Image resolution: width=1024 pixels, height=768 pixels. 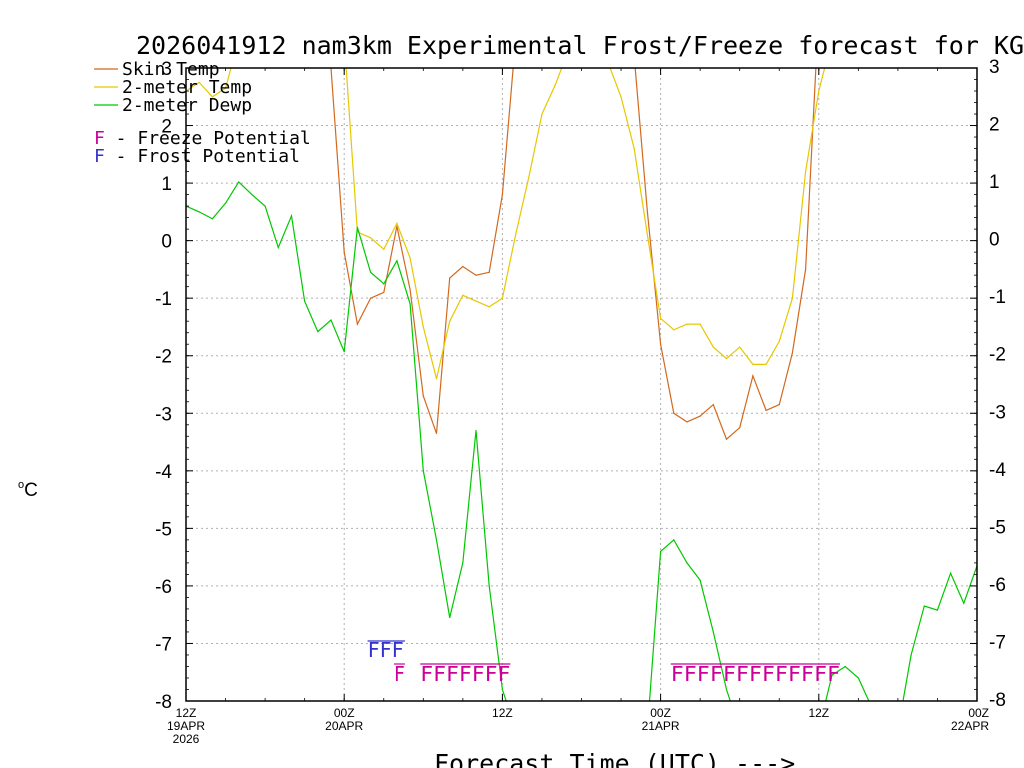 I want to click on y-axis-unit: C, so click(x=31, y=490).